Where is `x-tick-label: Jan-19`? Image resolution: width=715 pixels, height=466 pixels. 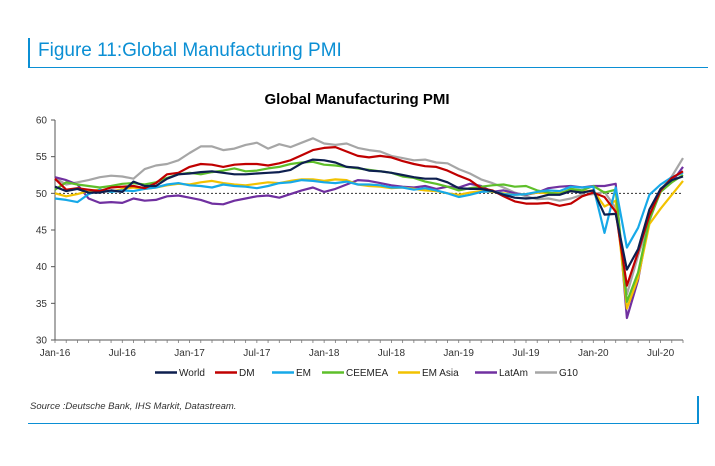 x-tick-label: Jan-19 is located at coordinates (458, 353).